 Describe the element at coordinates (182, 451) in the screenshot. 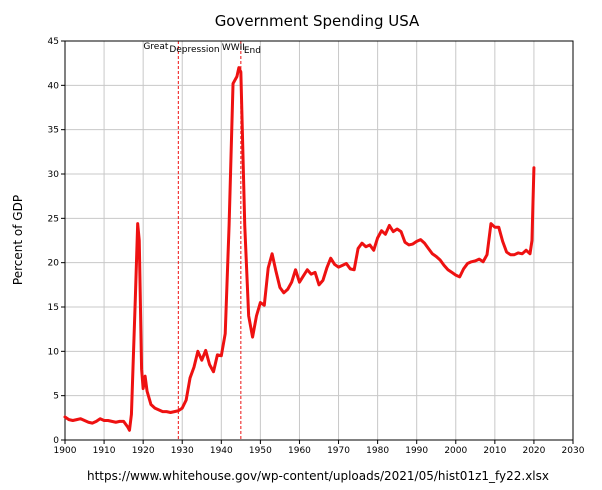

I see `x-tick-label: 1930` at that location.